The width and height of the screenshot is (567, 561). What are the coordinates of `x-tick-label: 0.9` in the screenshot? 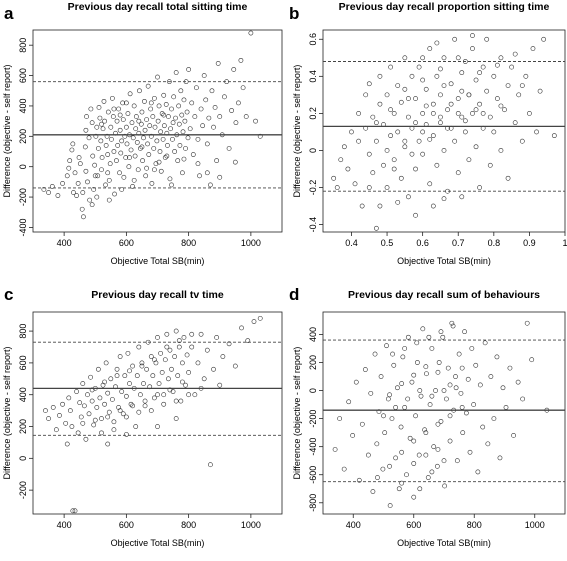 It's located at (529, 243).